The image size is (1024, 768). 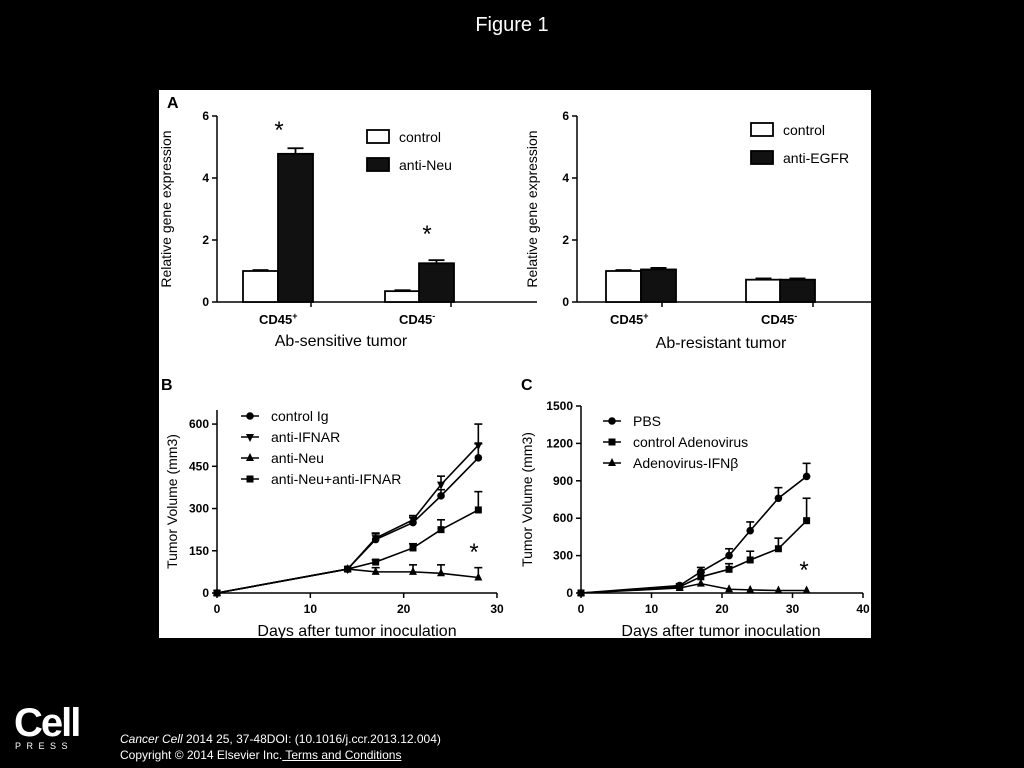 I want to click on y-axis-label: Tumor Volume (mm3), so click(x=527, y=499).